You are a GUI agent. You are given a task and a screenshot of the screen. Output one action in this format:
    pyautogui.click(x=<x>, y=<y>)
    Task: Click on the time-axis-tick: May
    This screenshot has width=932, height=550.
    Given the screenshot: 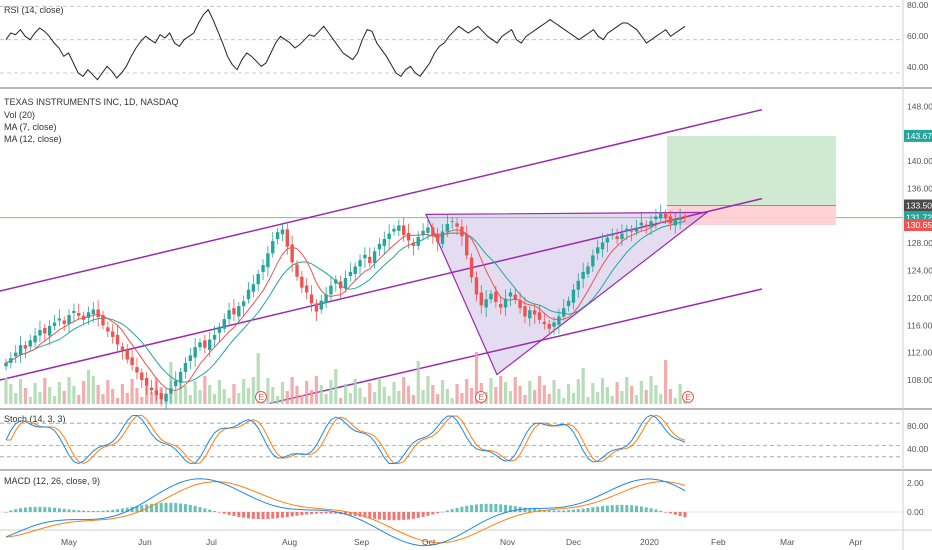 What is the action you would take?
    pyautogui.click(x=69, y=542)
    